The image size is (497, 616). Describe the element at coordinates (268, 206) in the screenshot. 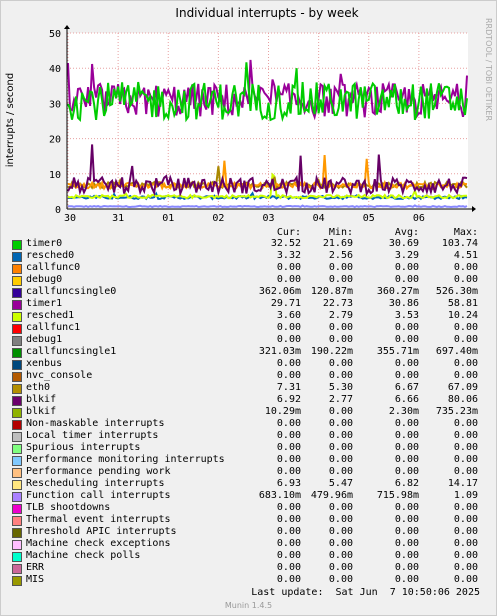

I see `series-line` at that location.